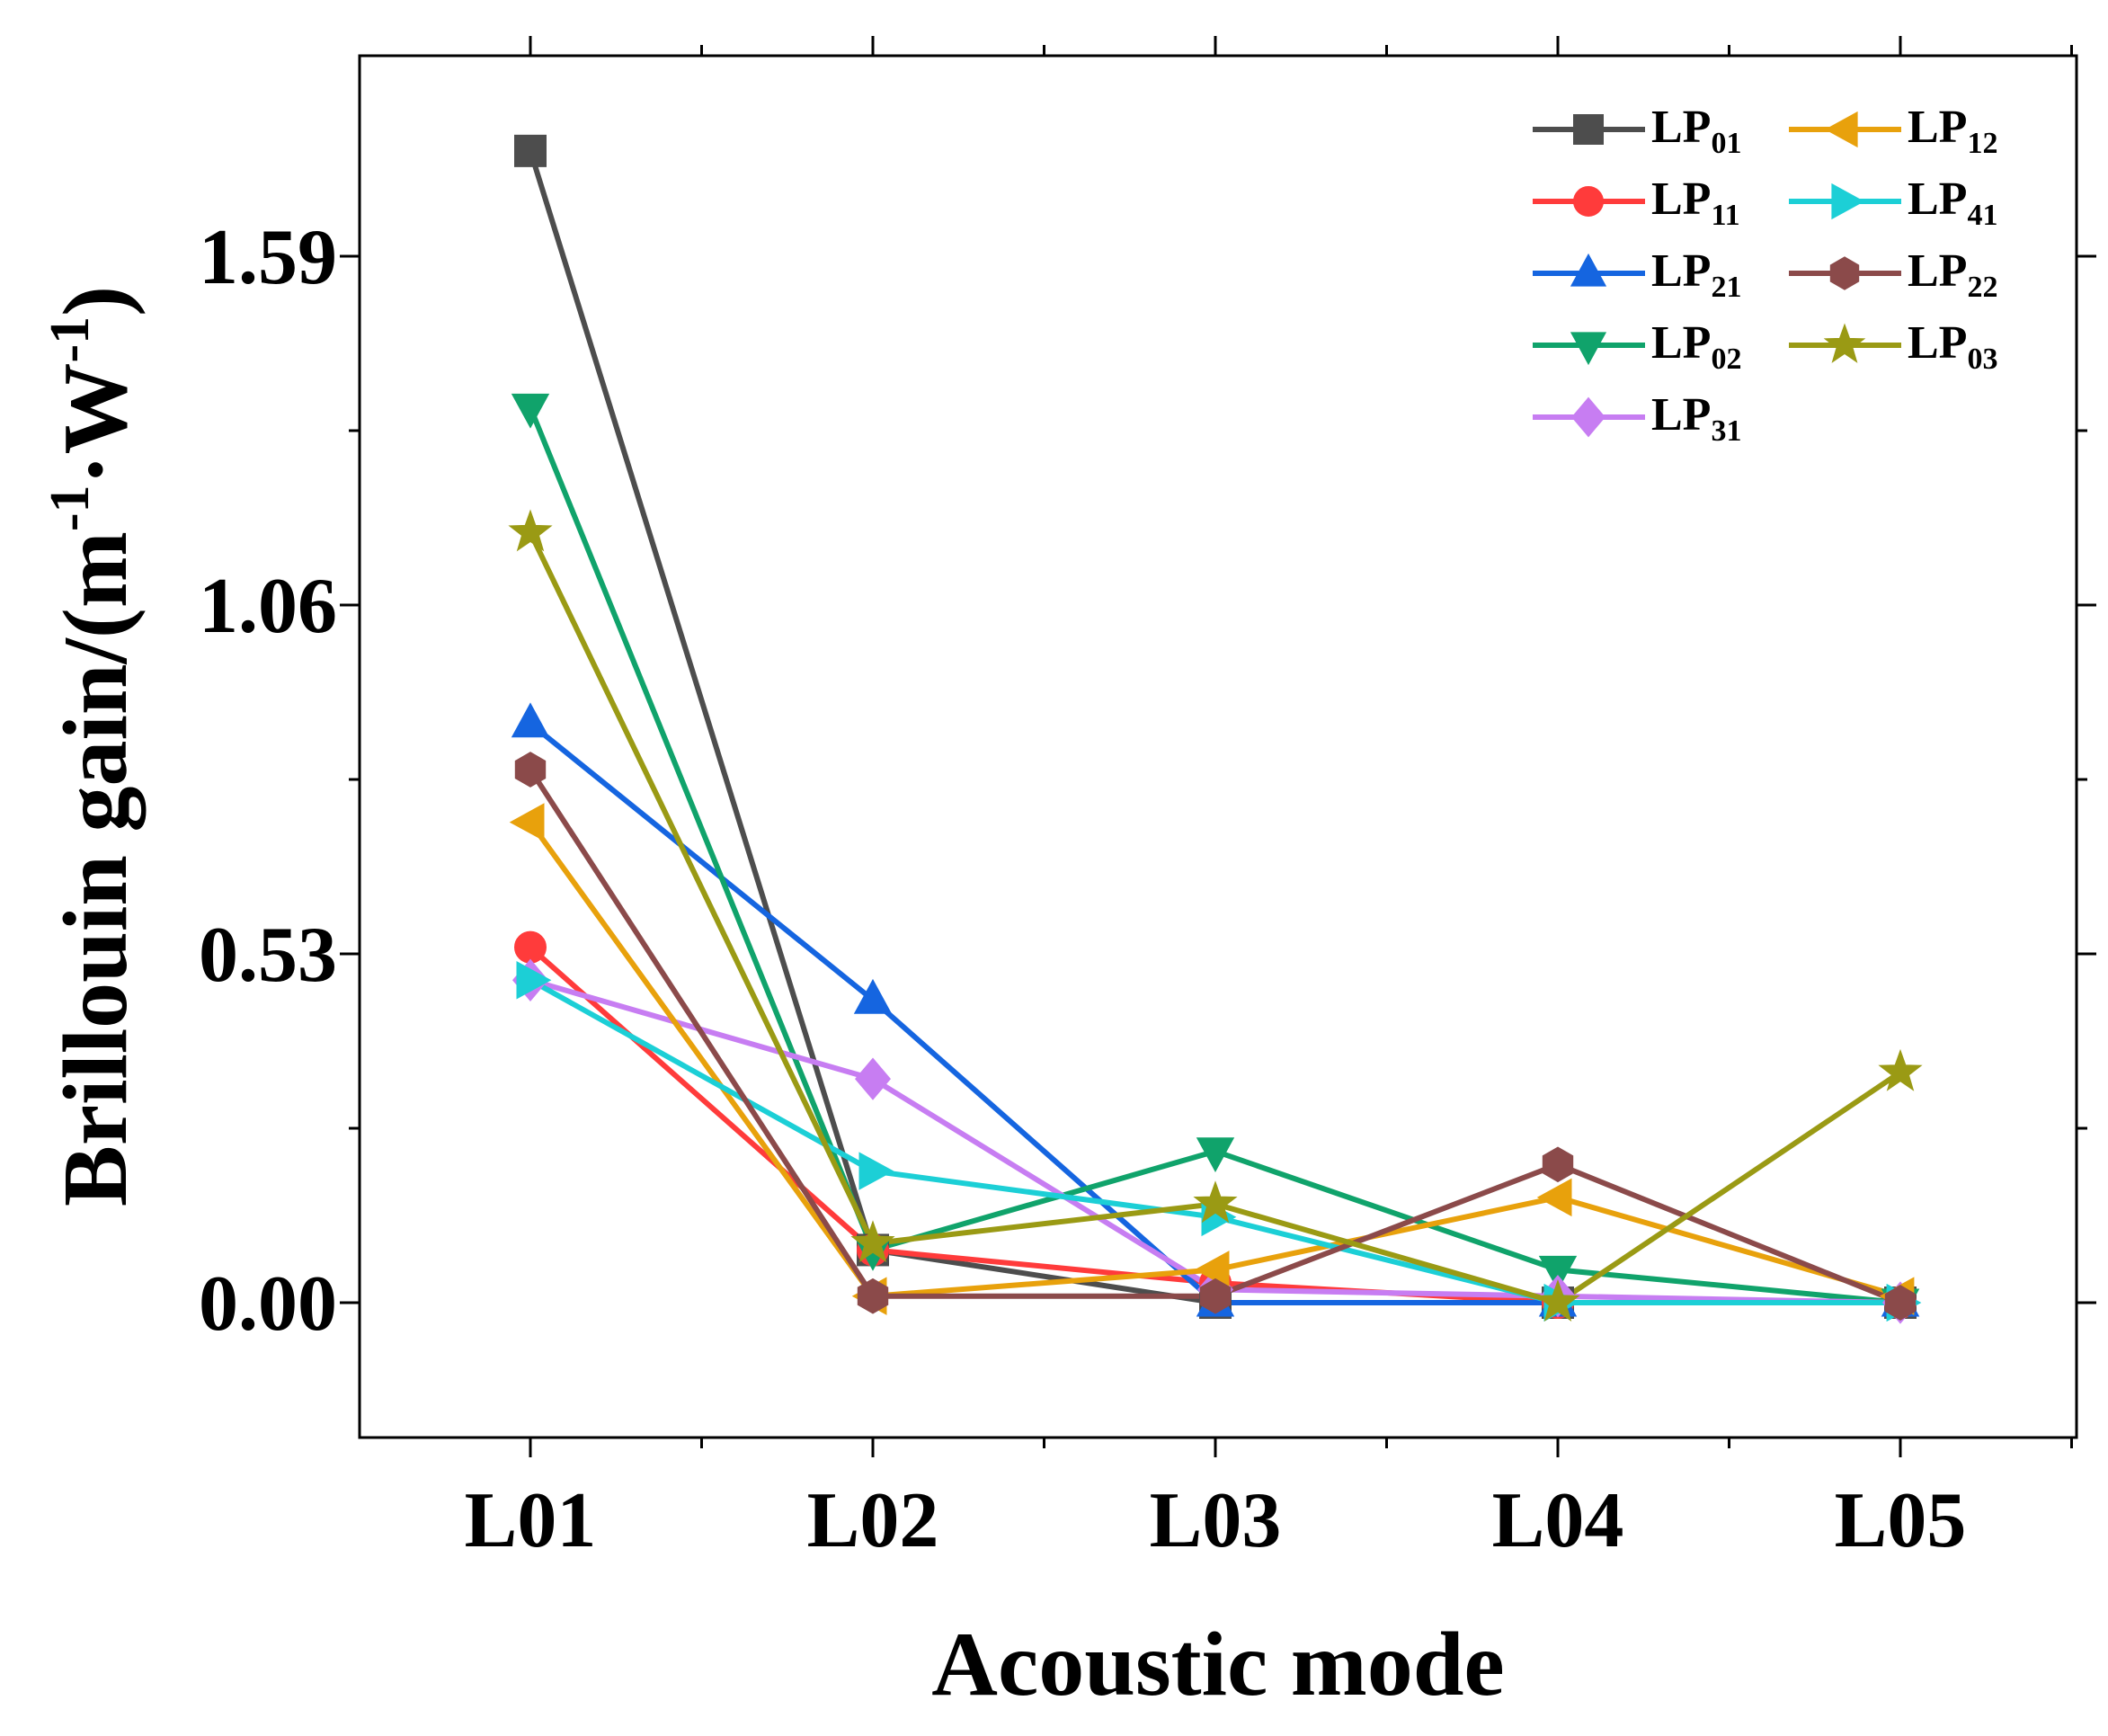 The image size is (2108, 1736). What do you see at coordinates (534, 980) in the screenshot?
I see `point-lp41-l01` at bounding box center [534, 980].